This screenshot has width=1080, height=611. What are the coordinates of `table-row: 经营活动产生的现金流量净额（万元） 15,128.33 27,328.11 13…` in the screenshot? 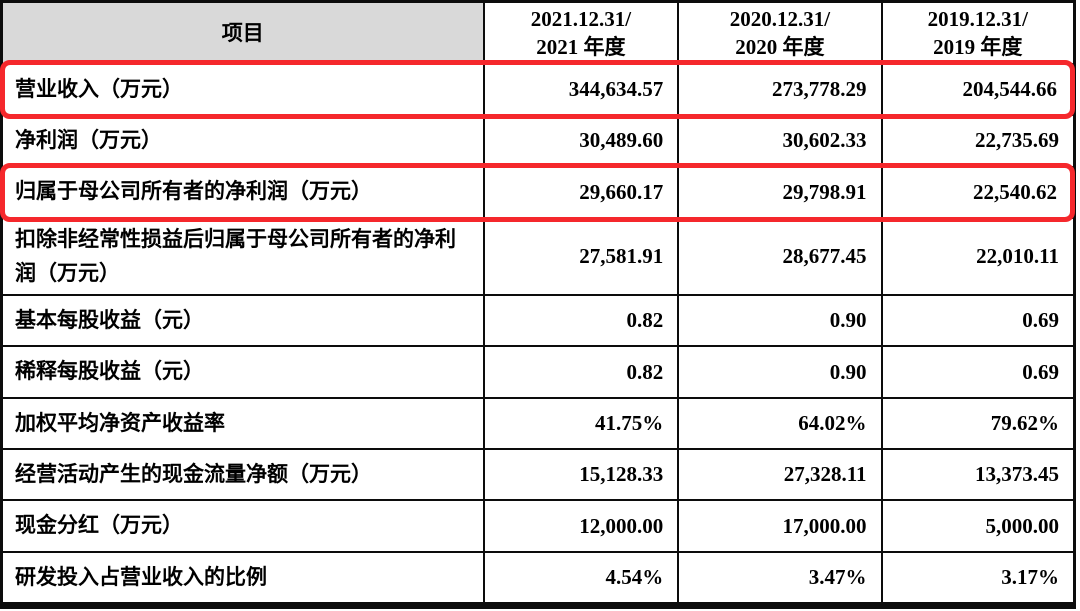 It's located at (538, 476).